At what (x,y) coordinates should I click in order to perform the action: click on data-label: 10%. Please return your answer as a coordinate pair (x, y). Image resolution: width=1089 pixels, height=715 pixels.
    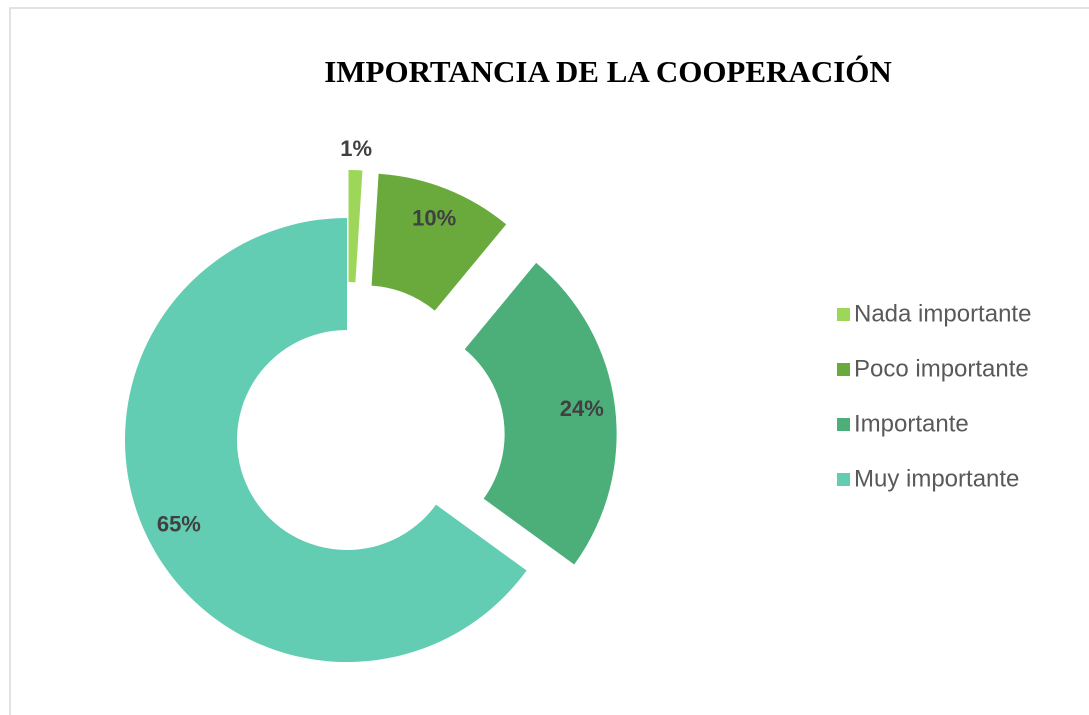
    Looking at the image, I should click on (434, 218).